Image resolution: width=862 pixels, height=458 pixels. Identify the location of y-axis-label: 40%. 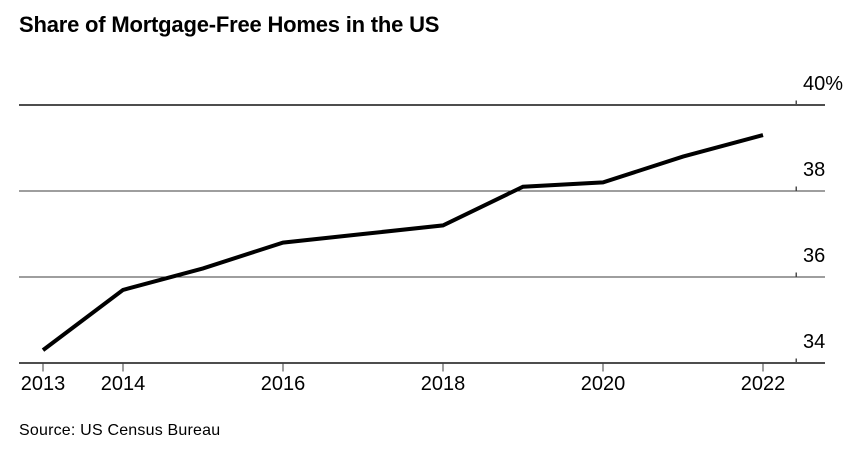
(823, 84).